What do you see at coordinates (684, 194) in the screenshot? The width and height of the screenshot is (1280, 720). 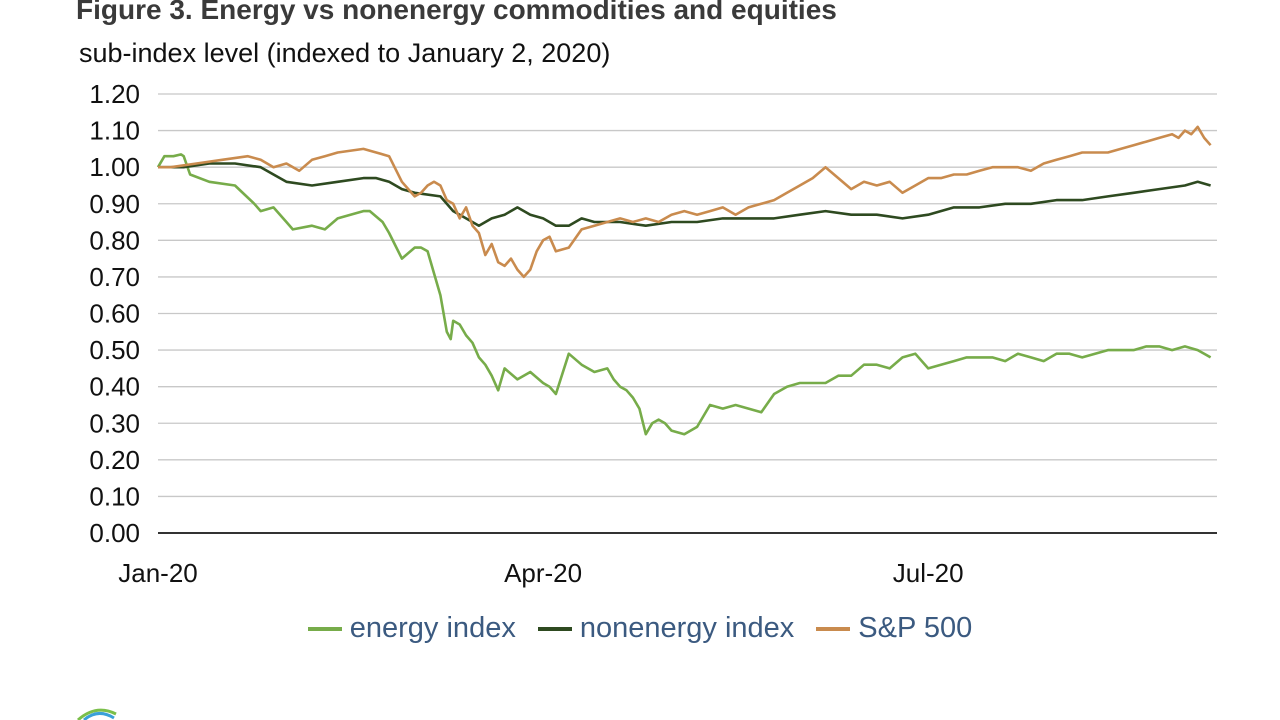 I see `series-line-nonenergy` at bounding box center [684, 194].